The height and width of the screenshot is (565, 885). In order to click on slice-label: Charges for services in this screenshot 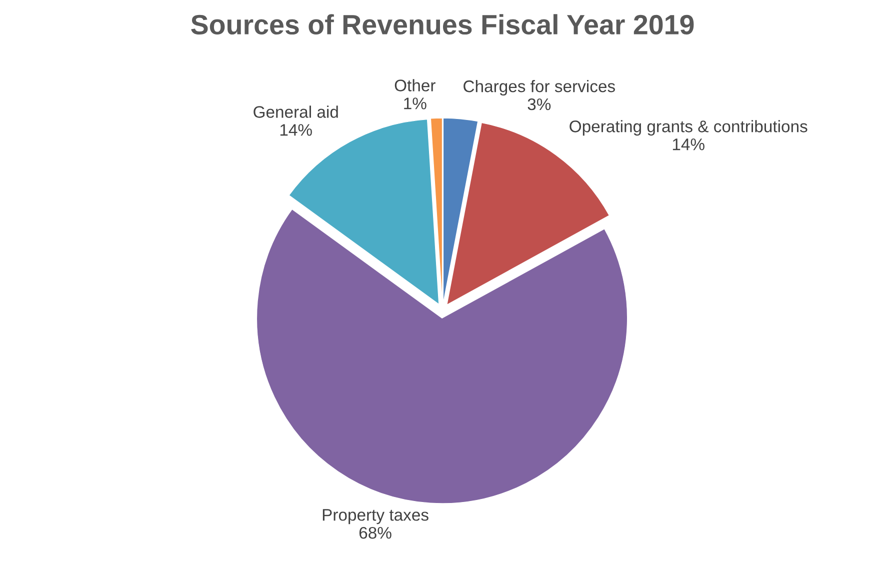, I will do `click(539, 88)`.